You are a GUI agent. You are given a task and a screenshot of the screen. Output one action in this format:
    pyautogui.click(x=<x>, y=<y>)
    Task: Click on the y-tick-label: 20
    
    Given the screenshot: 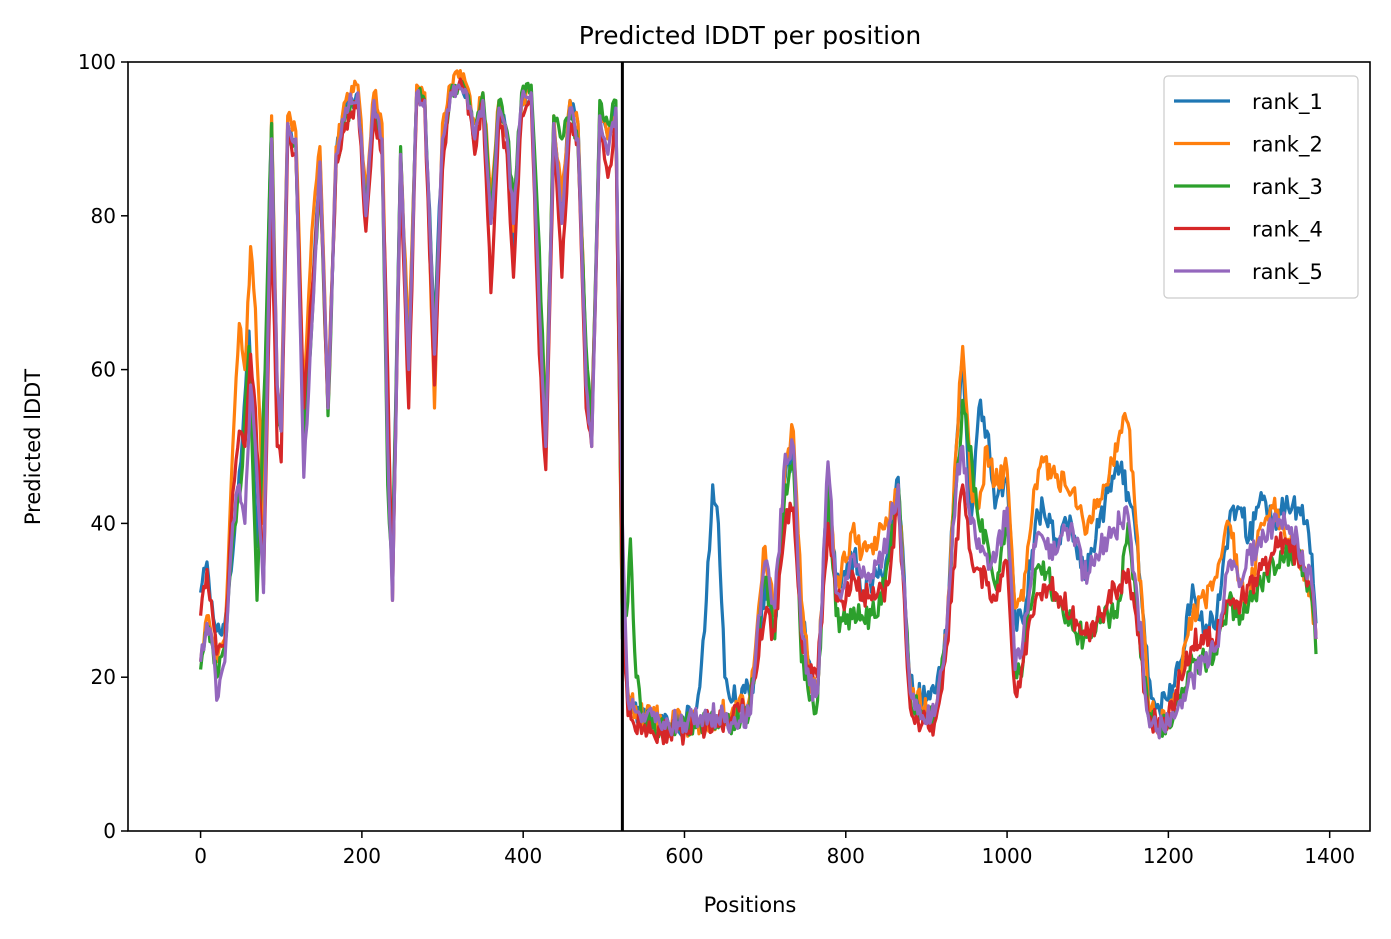 What is the action you would take?
    pyautogui.click(x=103, y=677)
    